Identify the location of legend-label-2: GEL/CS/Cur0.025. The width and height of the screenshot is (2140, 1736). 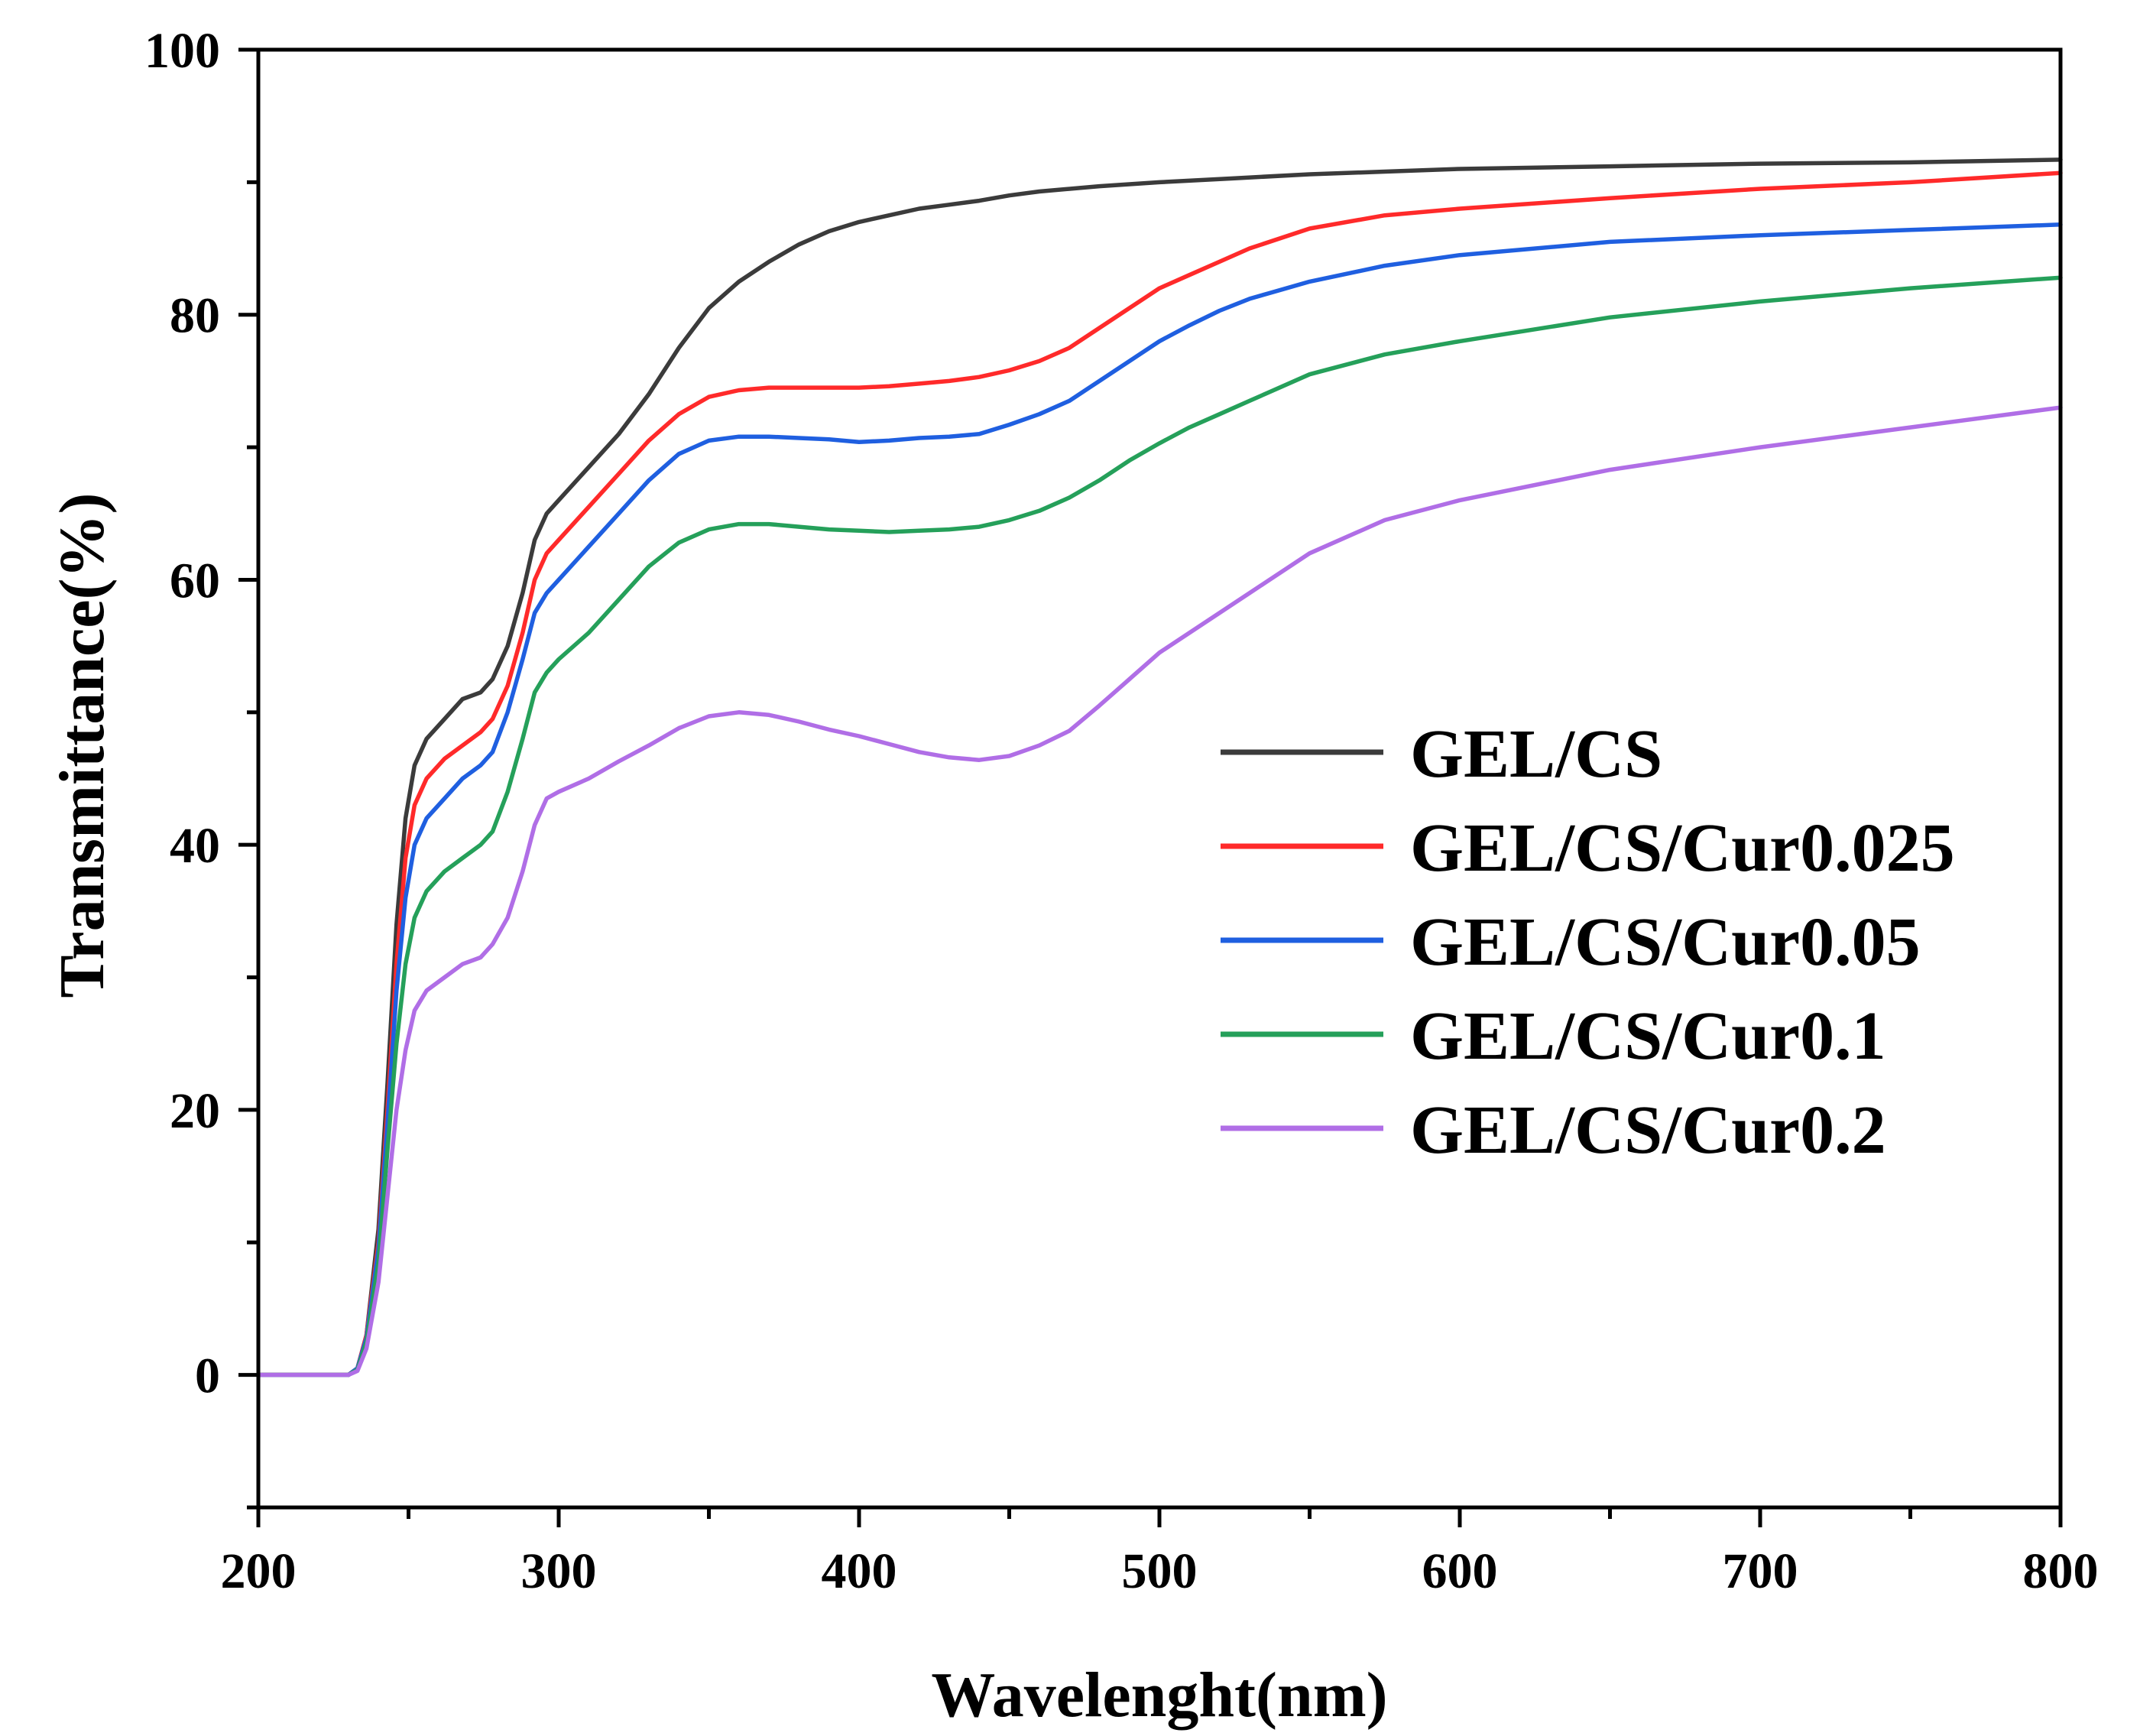
(1682, 848).